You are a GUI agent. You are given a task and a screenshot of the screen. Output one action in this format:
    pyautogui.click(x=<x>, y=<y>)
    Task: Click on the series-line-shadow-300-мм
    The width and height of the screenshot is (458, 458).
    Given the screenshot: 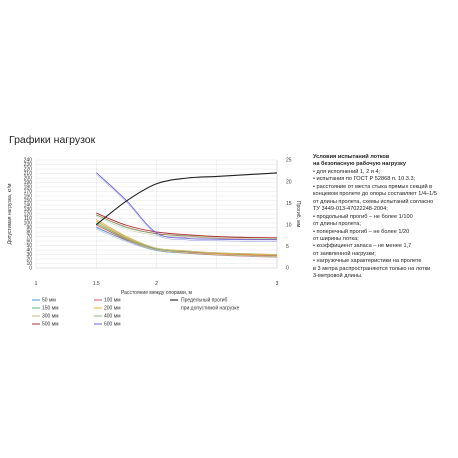 What is the action you would take?
    pyautogui.click(x=187, y=238)
    